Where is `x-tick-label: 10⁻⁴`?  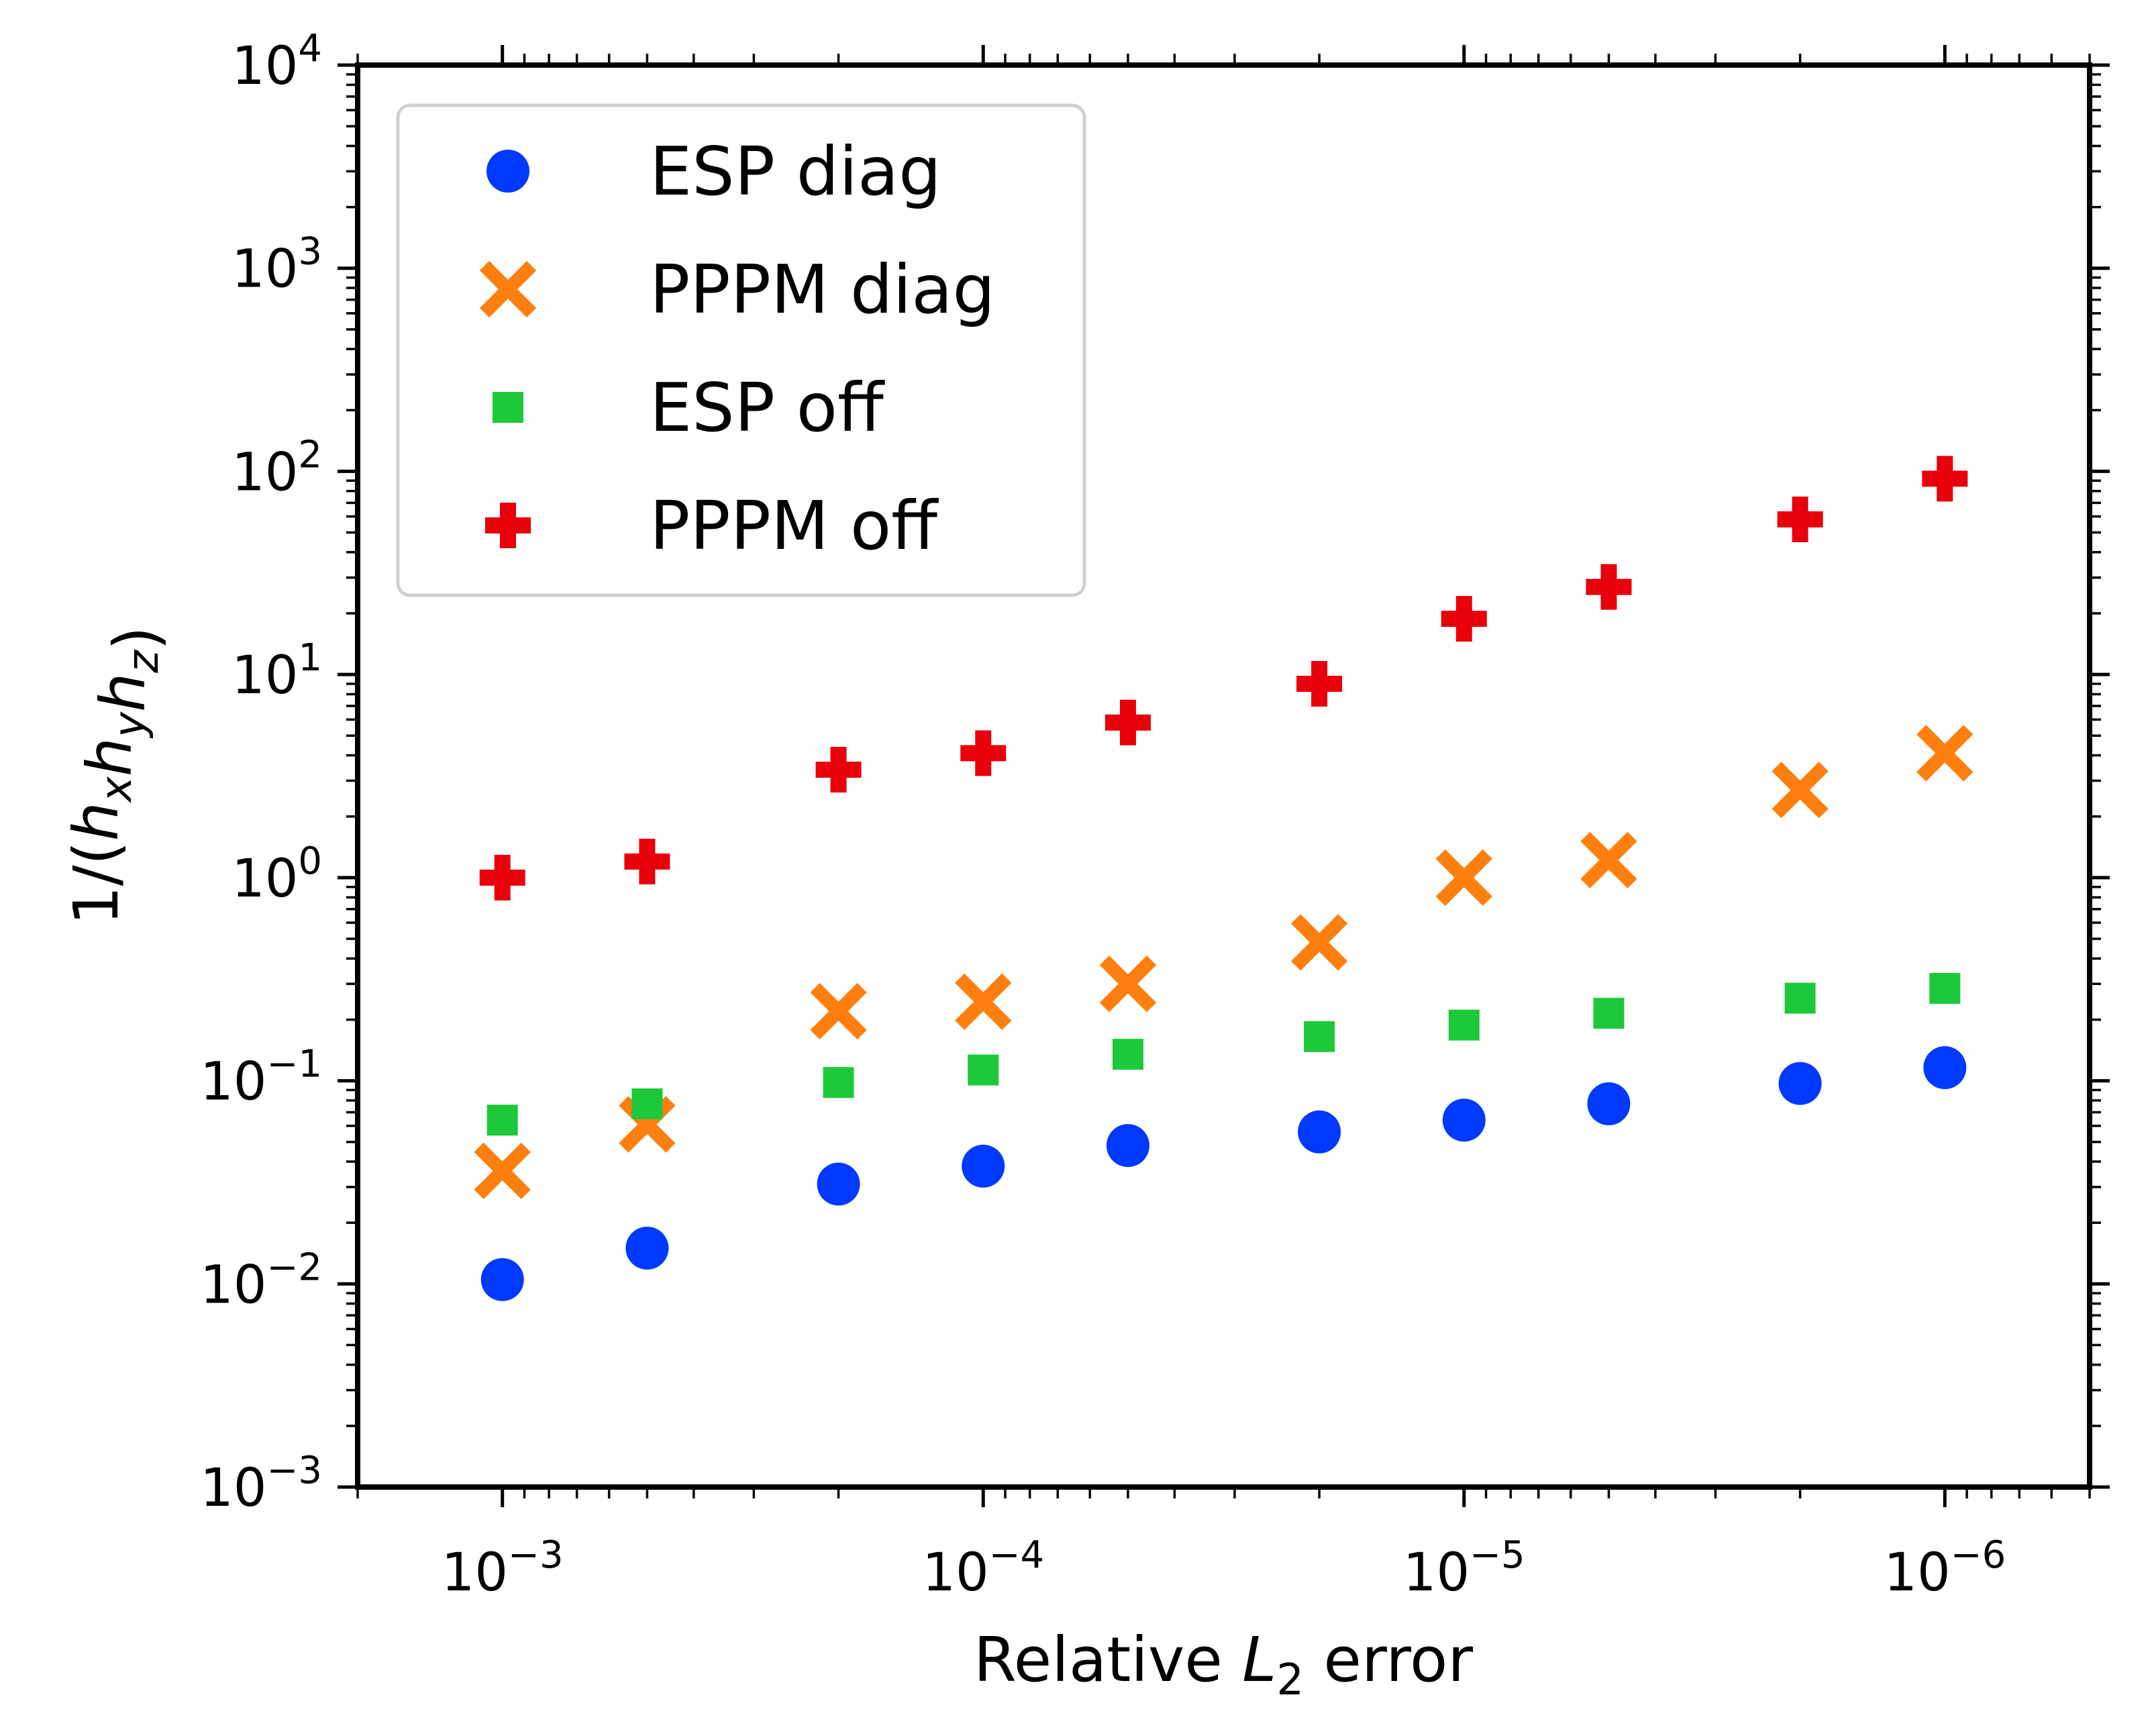 x-tick-label: 10⁻⁴ is located at coordinates (983, 1568).